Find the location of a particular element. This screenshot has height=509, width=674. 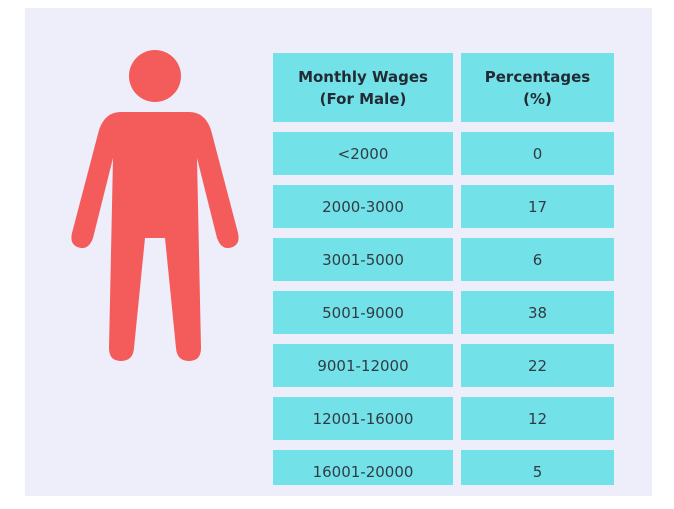

cell-text: 12 is located at coordinates (537, 418).